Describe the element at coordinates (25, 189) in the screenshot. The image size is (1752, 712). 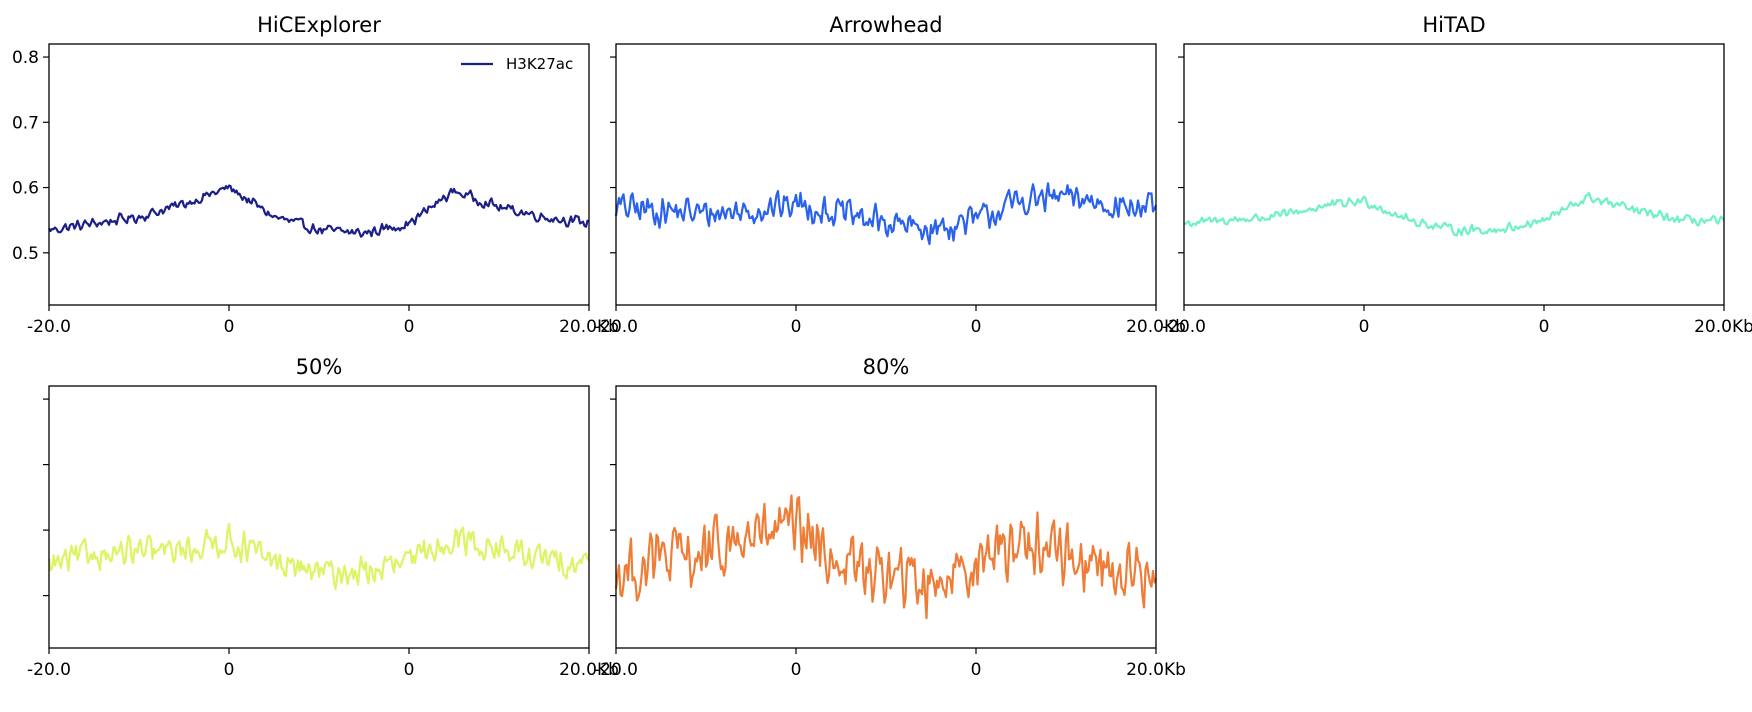
I see `y-tick-label: 0.6` at that location.